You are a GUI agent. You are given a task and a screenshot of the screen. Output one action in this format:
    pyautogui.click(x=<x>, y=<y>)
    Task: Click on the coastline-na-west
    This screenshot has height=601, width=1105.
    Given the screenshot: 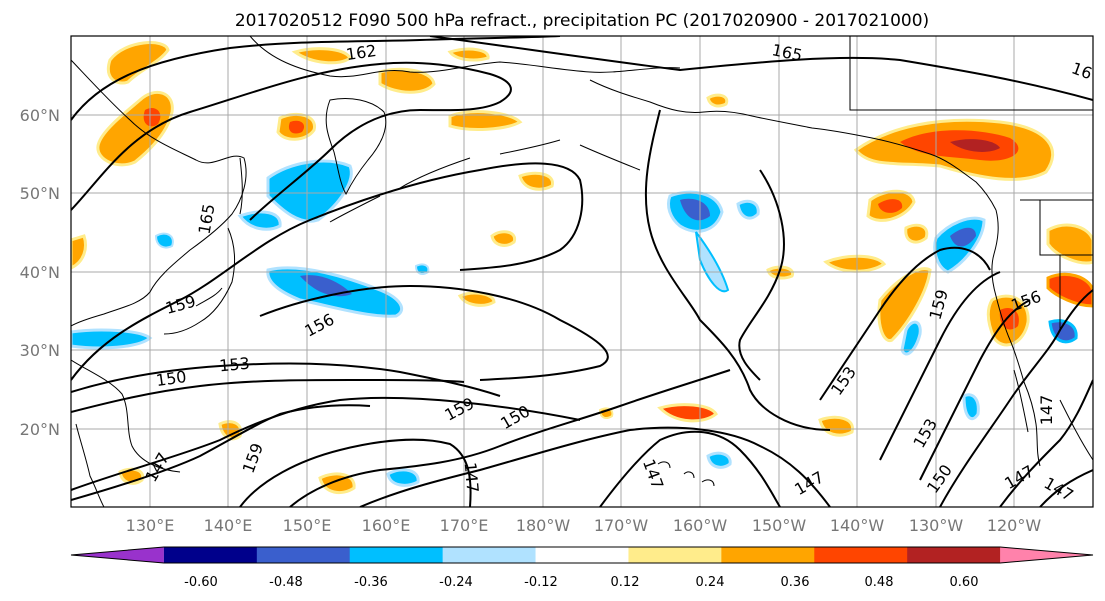 What is the action you would take?
    pyautogui.click(x=1016, y=338)
    